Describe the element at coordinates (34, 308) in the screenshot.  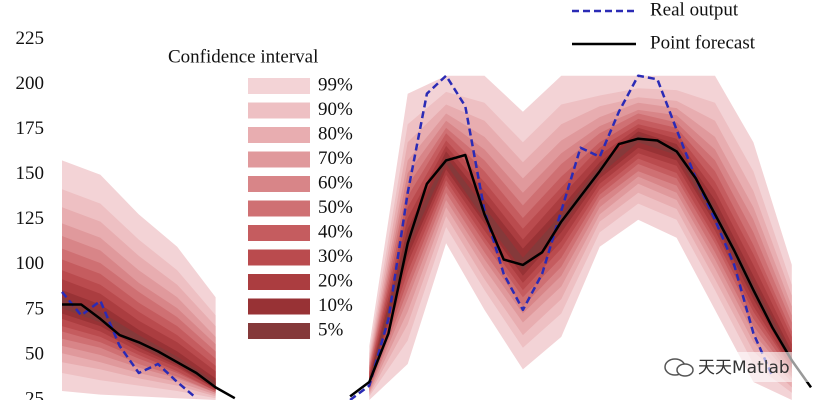
I see `y-tick-label: 75` at that location.